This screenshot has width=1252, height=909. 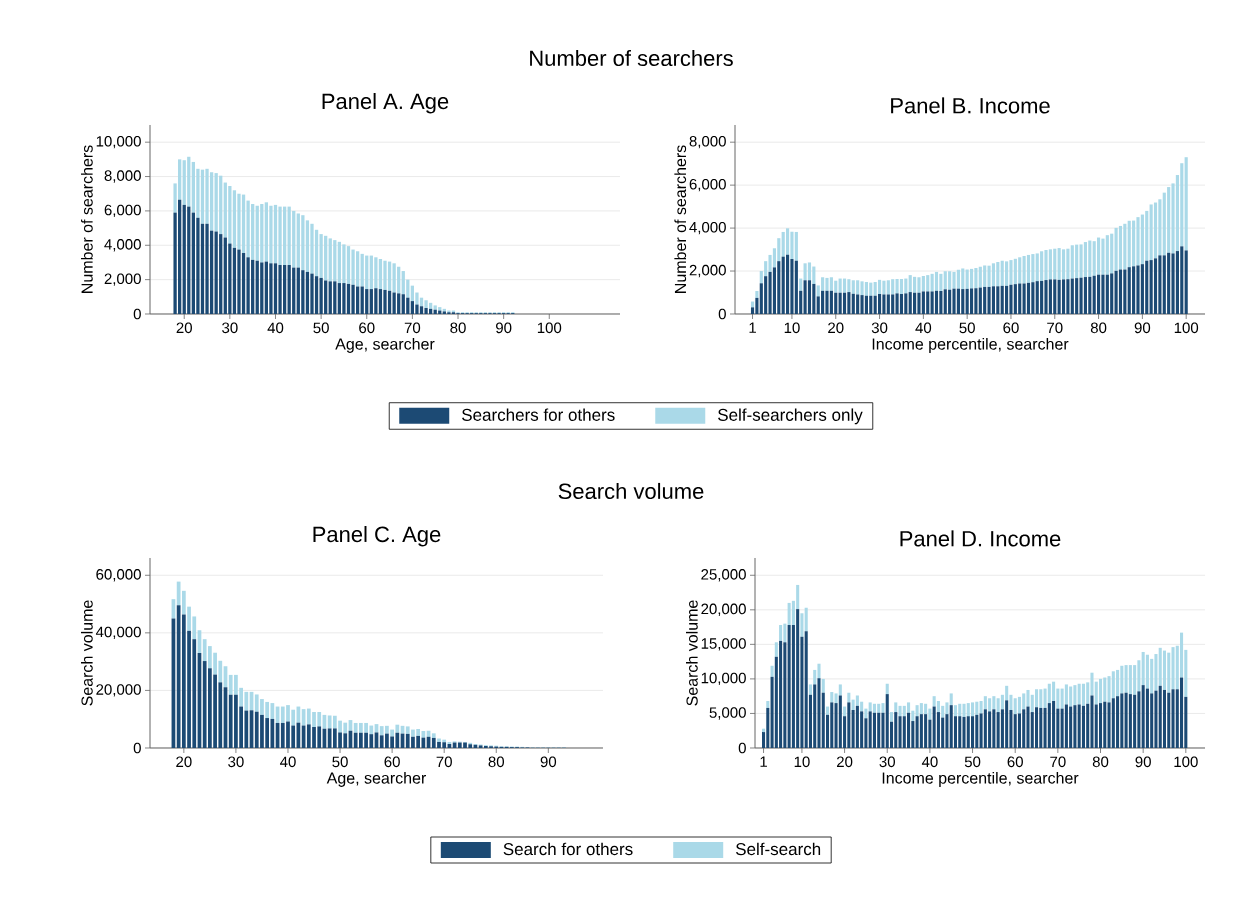 What do you see at coordinates (631, 58) in the screenshot?
I see `text: Number of searchers` at bounding box center [631, 58].